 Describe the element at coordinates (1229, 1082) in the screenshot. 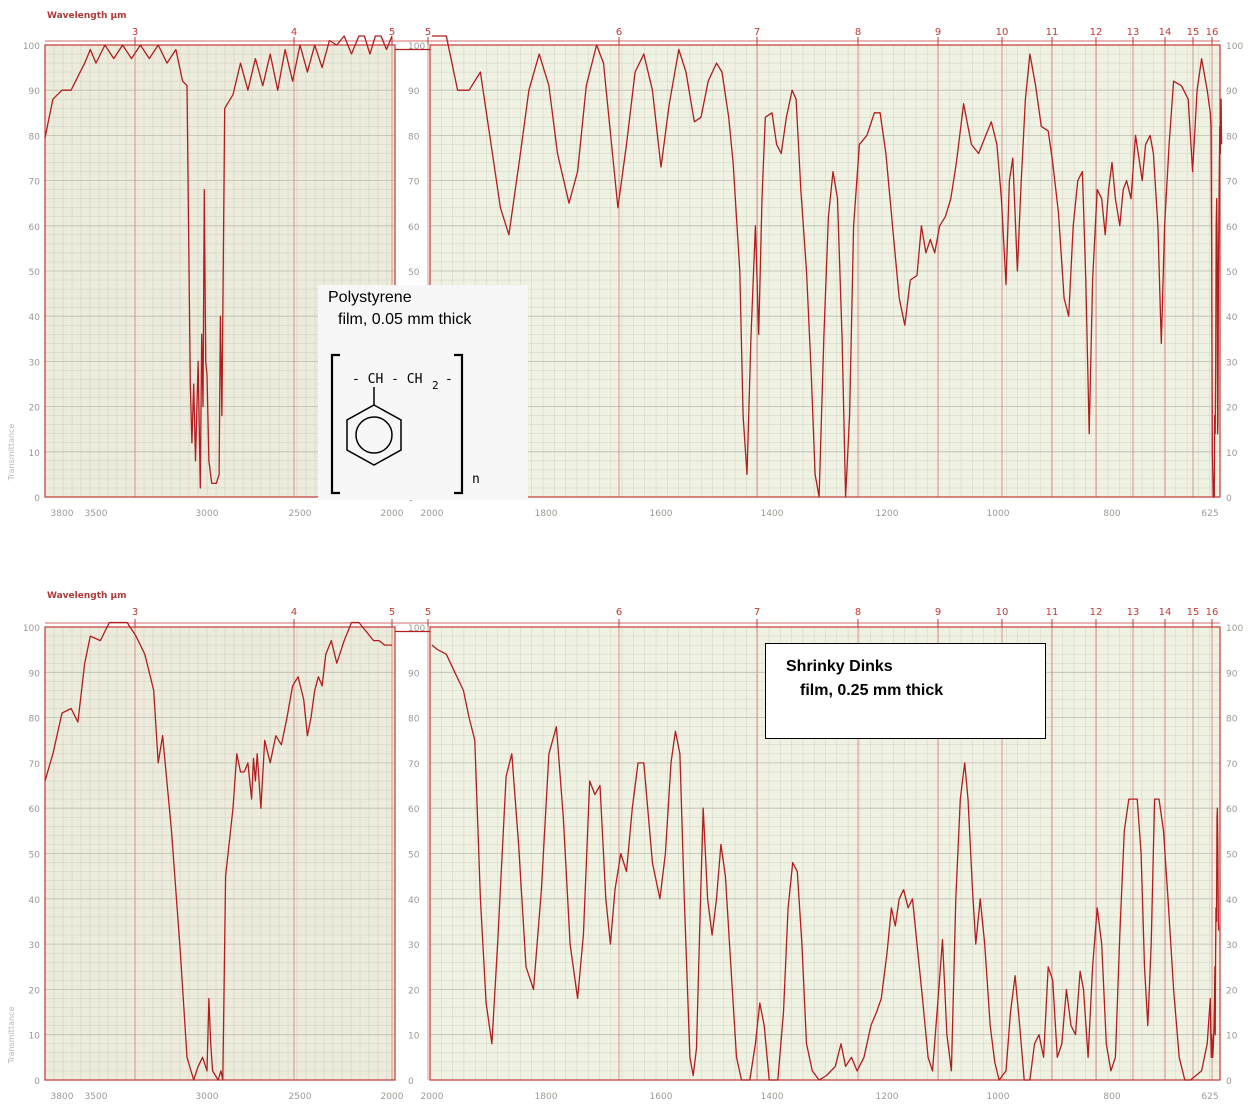

I see `y-tick-label-right: 0` at that location.